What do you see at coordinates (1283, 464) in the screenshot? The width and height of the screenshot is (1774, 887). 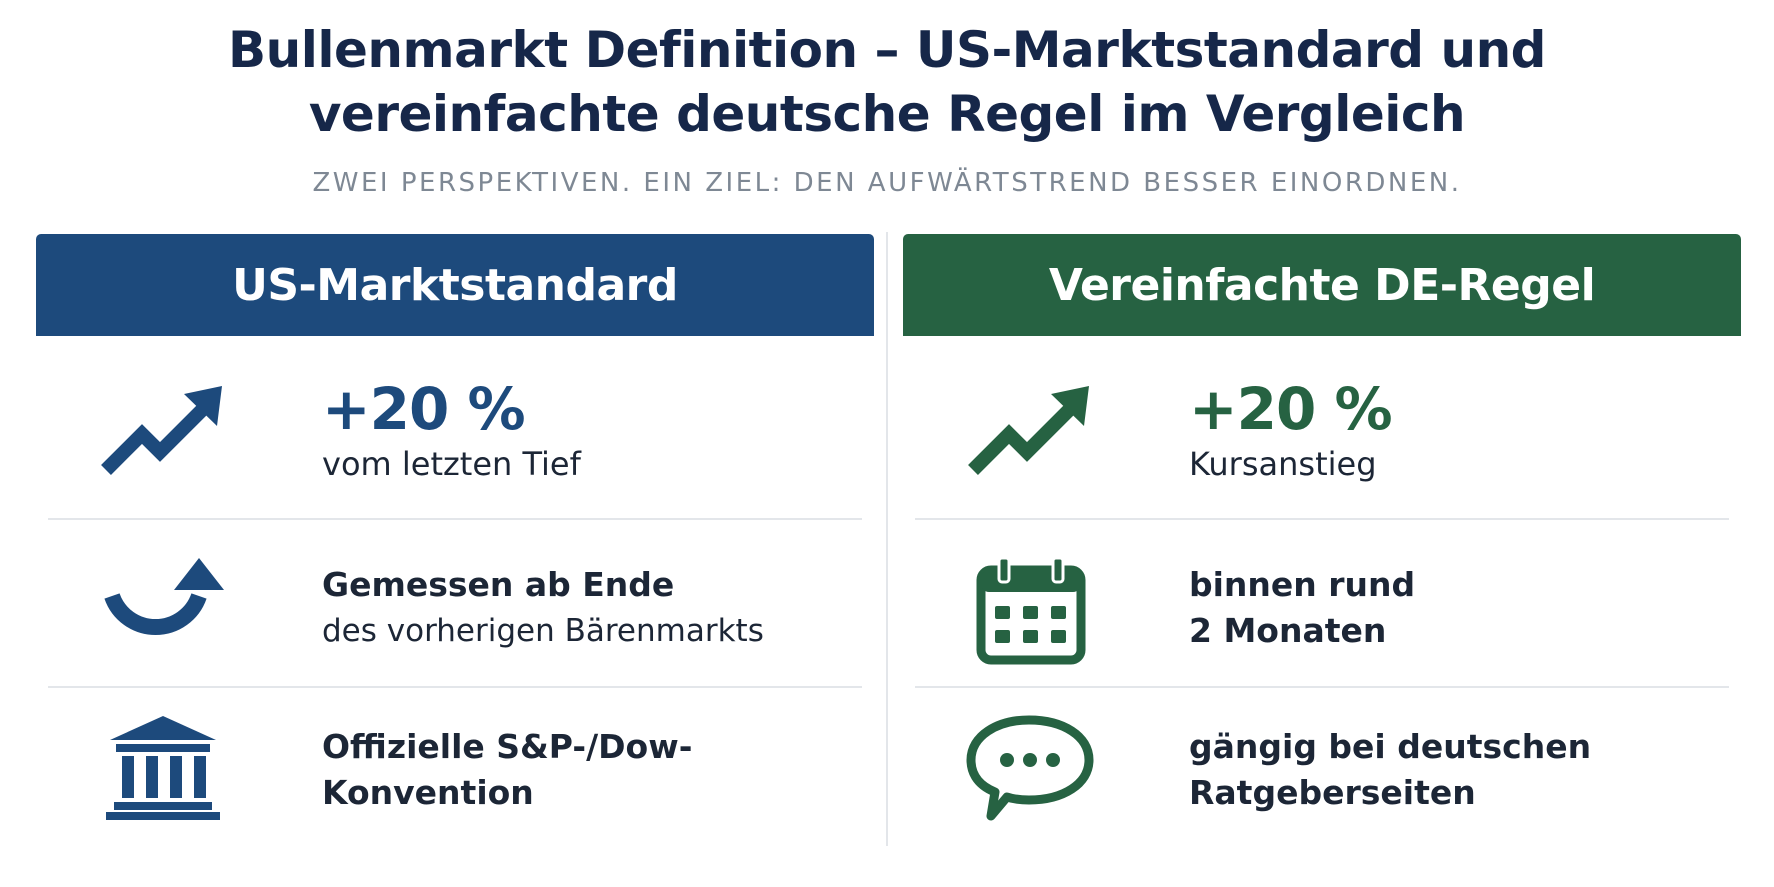 I see `de-threshold-label: Kursanstieg` at bounding box center [1283, 464].